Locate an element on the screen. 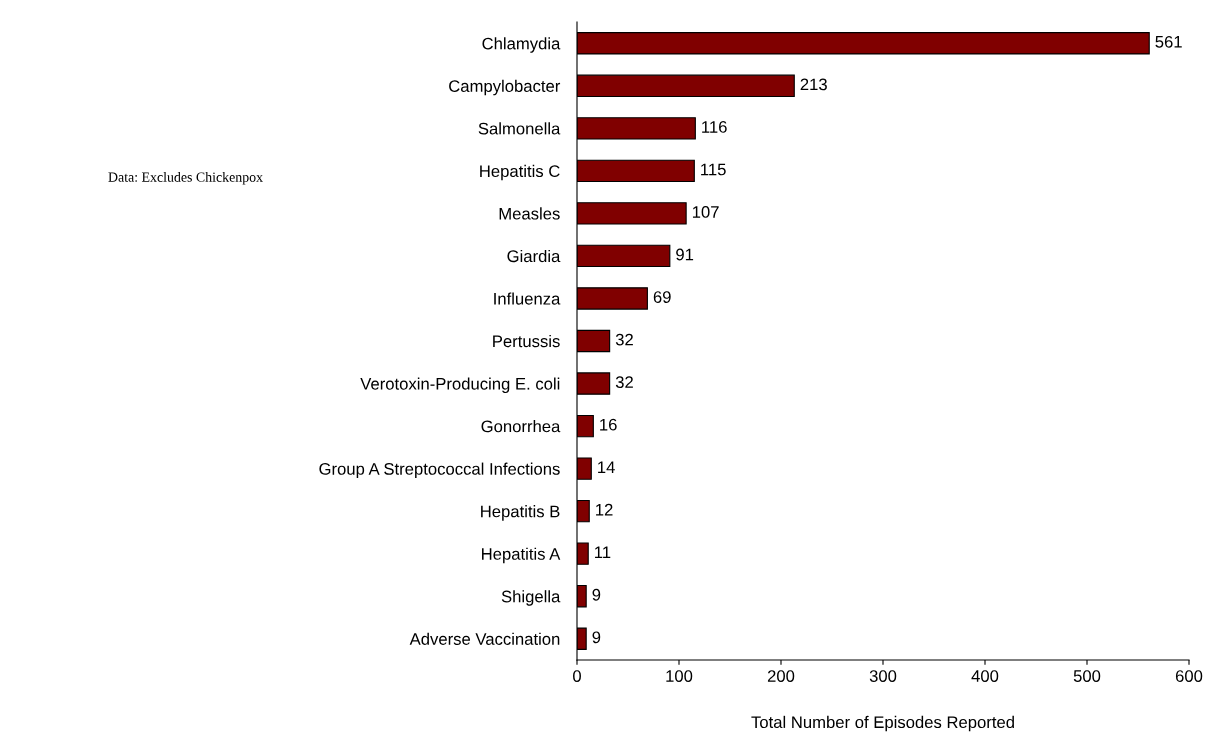 This screenshot has height=740, width=1217. y-tick-label: Giardia is located at coordinates (534, 256).